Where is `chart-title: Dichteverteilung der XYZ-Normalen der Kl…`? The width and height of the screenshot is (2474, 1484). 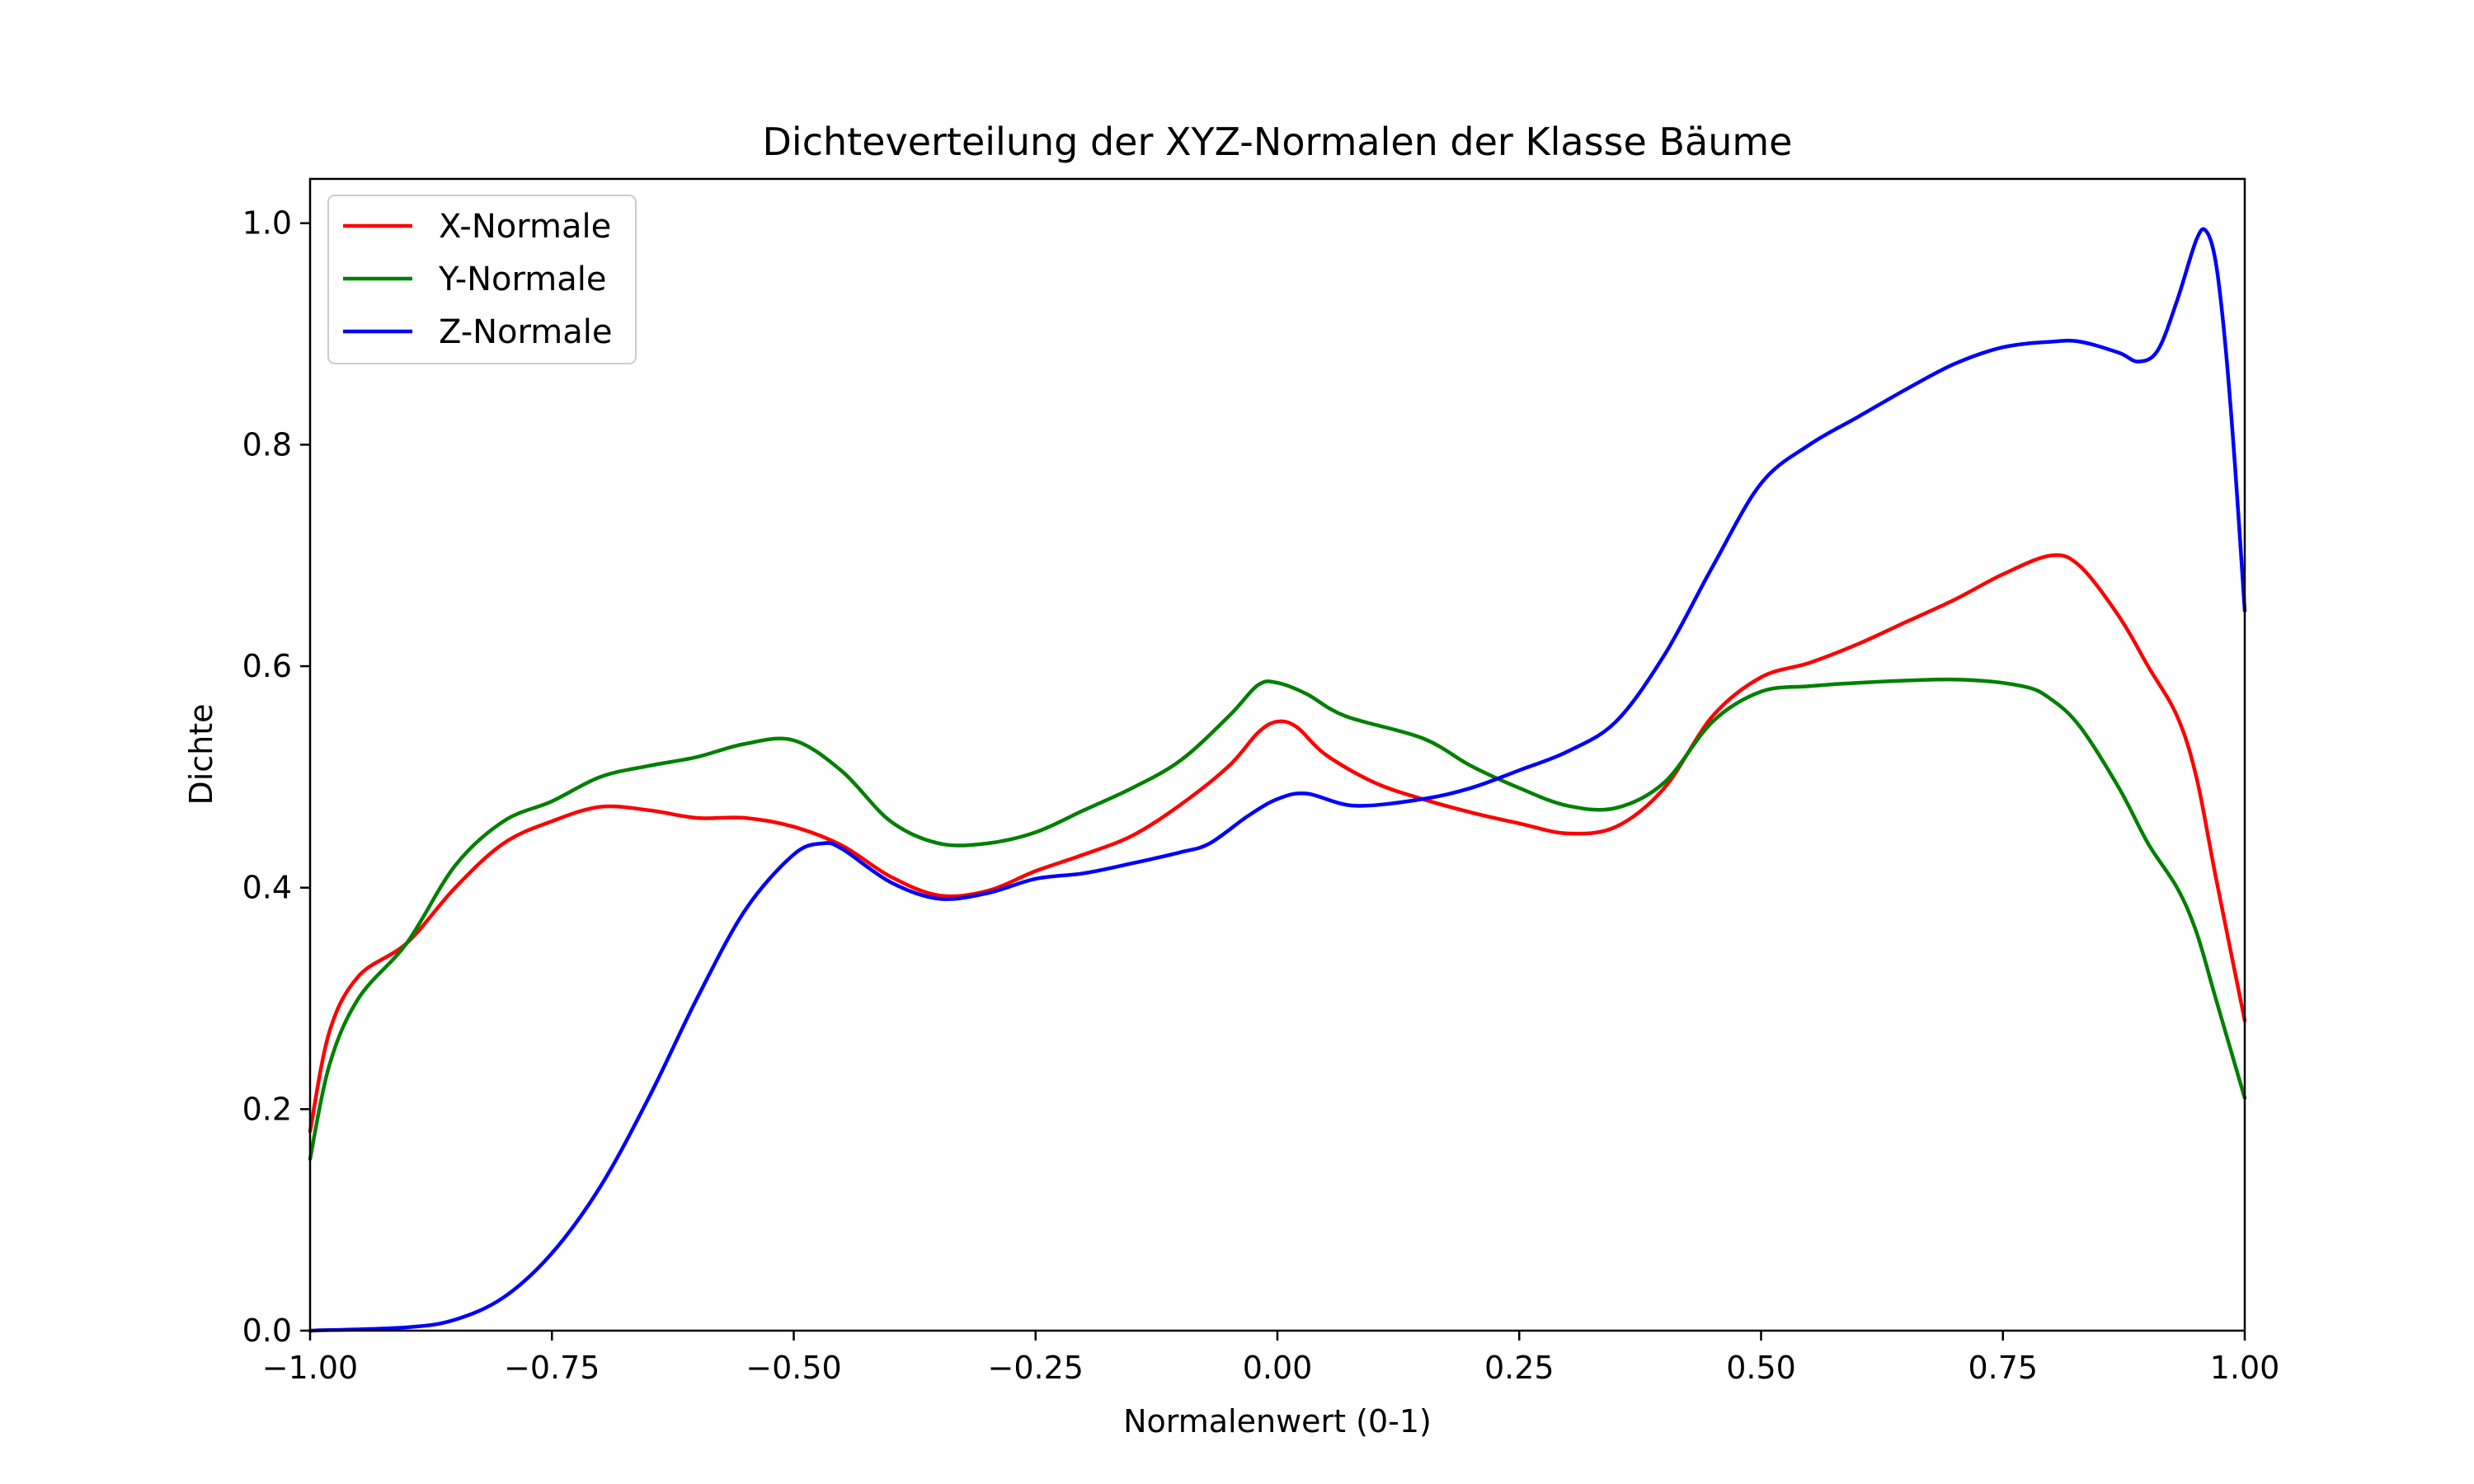
chart-title: Dichteverteilung der XYZ-Normalen der Kl… is located at coordinates (1278, 142).